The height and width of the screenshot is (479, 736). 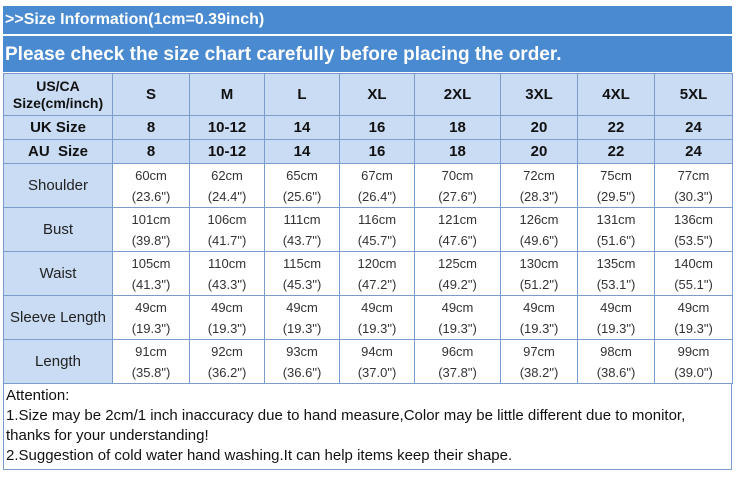 I want to click on cm-value: 116cm, so click(x=377, y=219).